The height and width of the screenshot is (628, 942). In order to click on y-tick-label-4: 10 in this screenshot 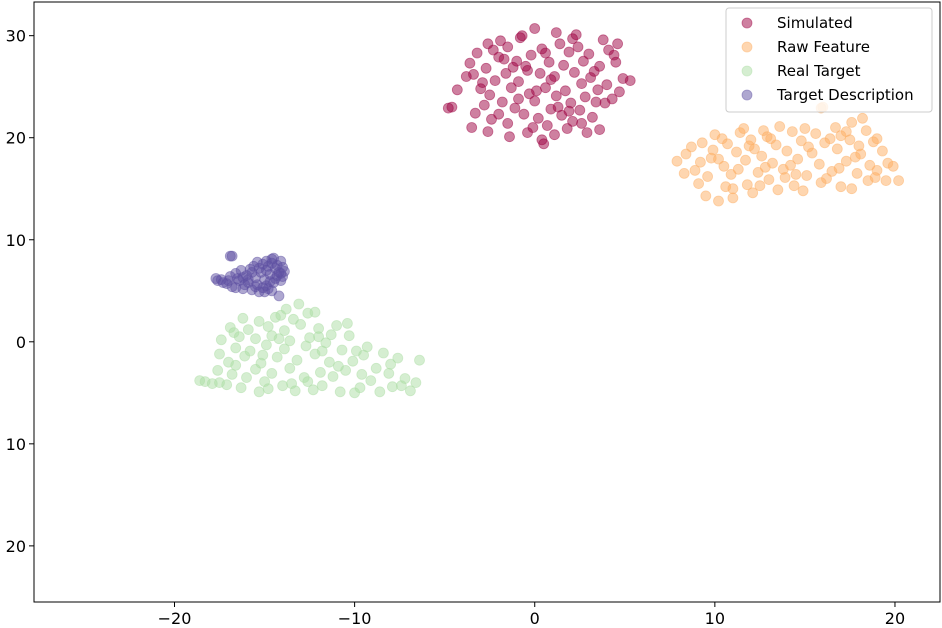, I will do `click(16, 444)`.